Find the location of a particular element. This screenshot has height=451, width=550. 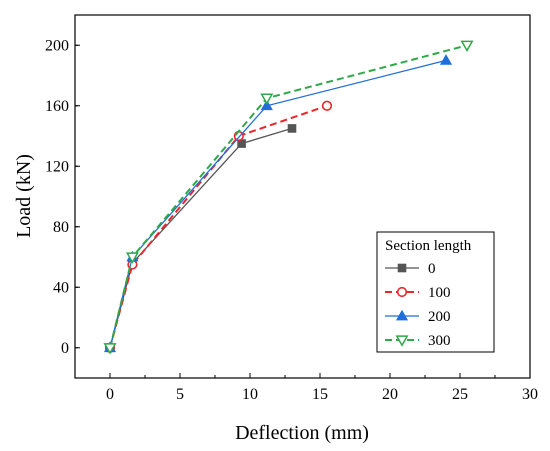

x-axis-title: Deflection (mm) is located at coordinates (302, 433).